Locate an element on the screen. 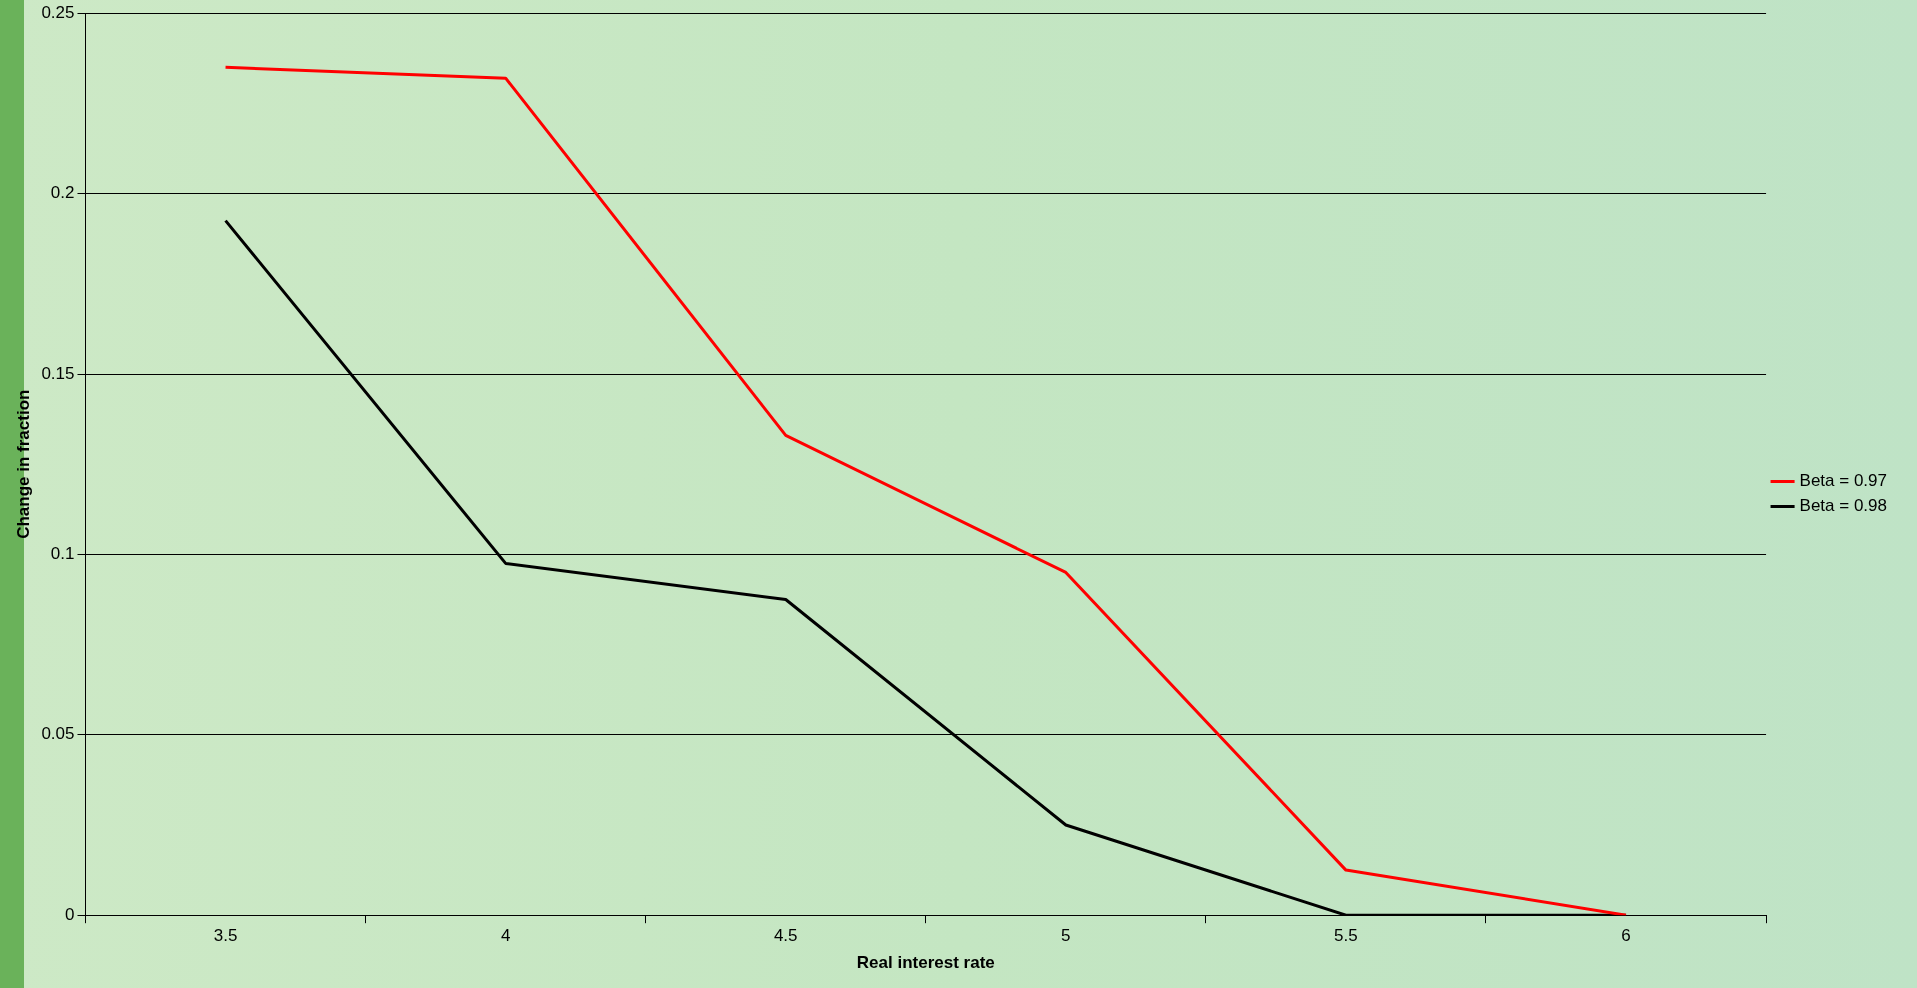  y-tick-label: 0.25 is located at coordinates (58, 12).